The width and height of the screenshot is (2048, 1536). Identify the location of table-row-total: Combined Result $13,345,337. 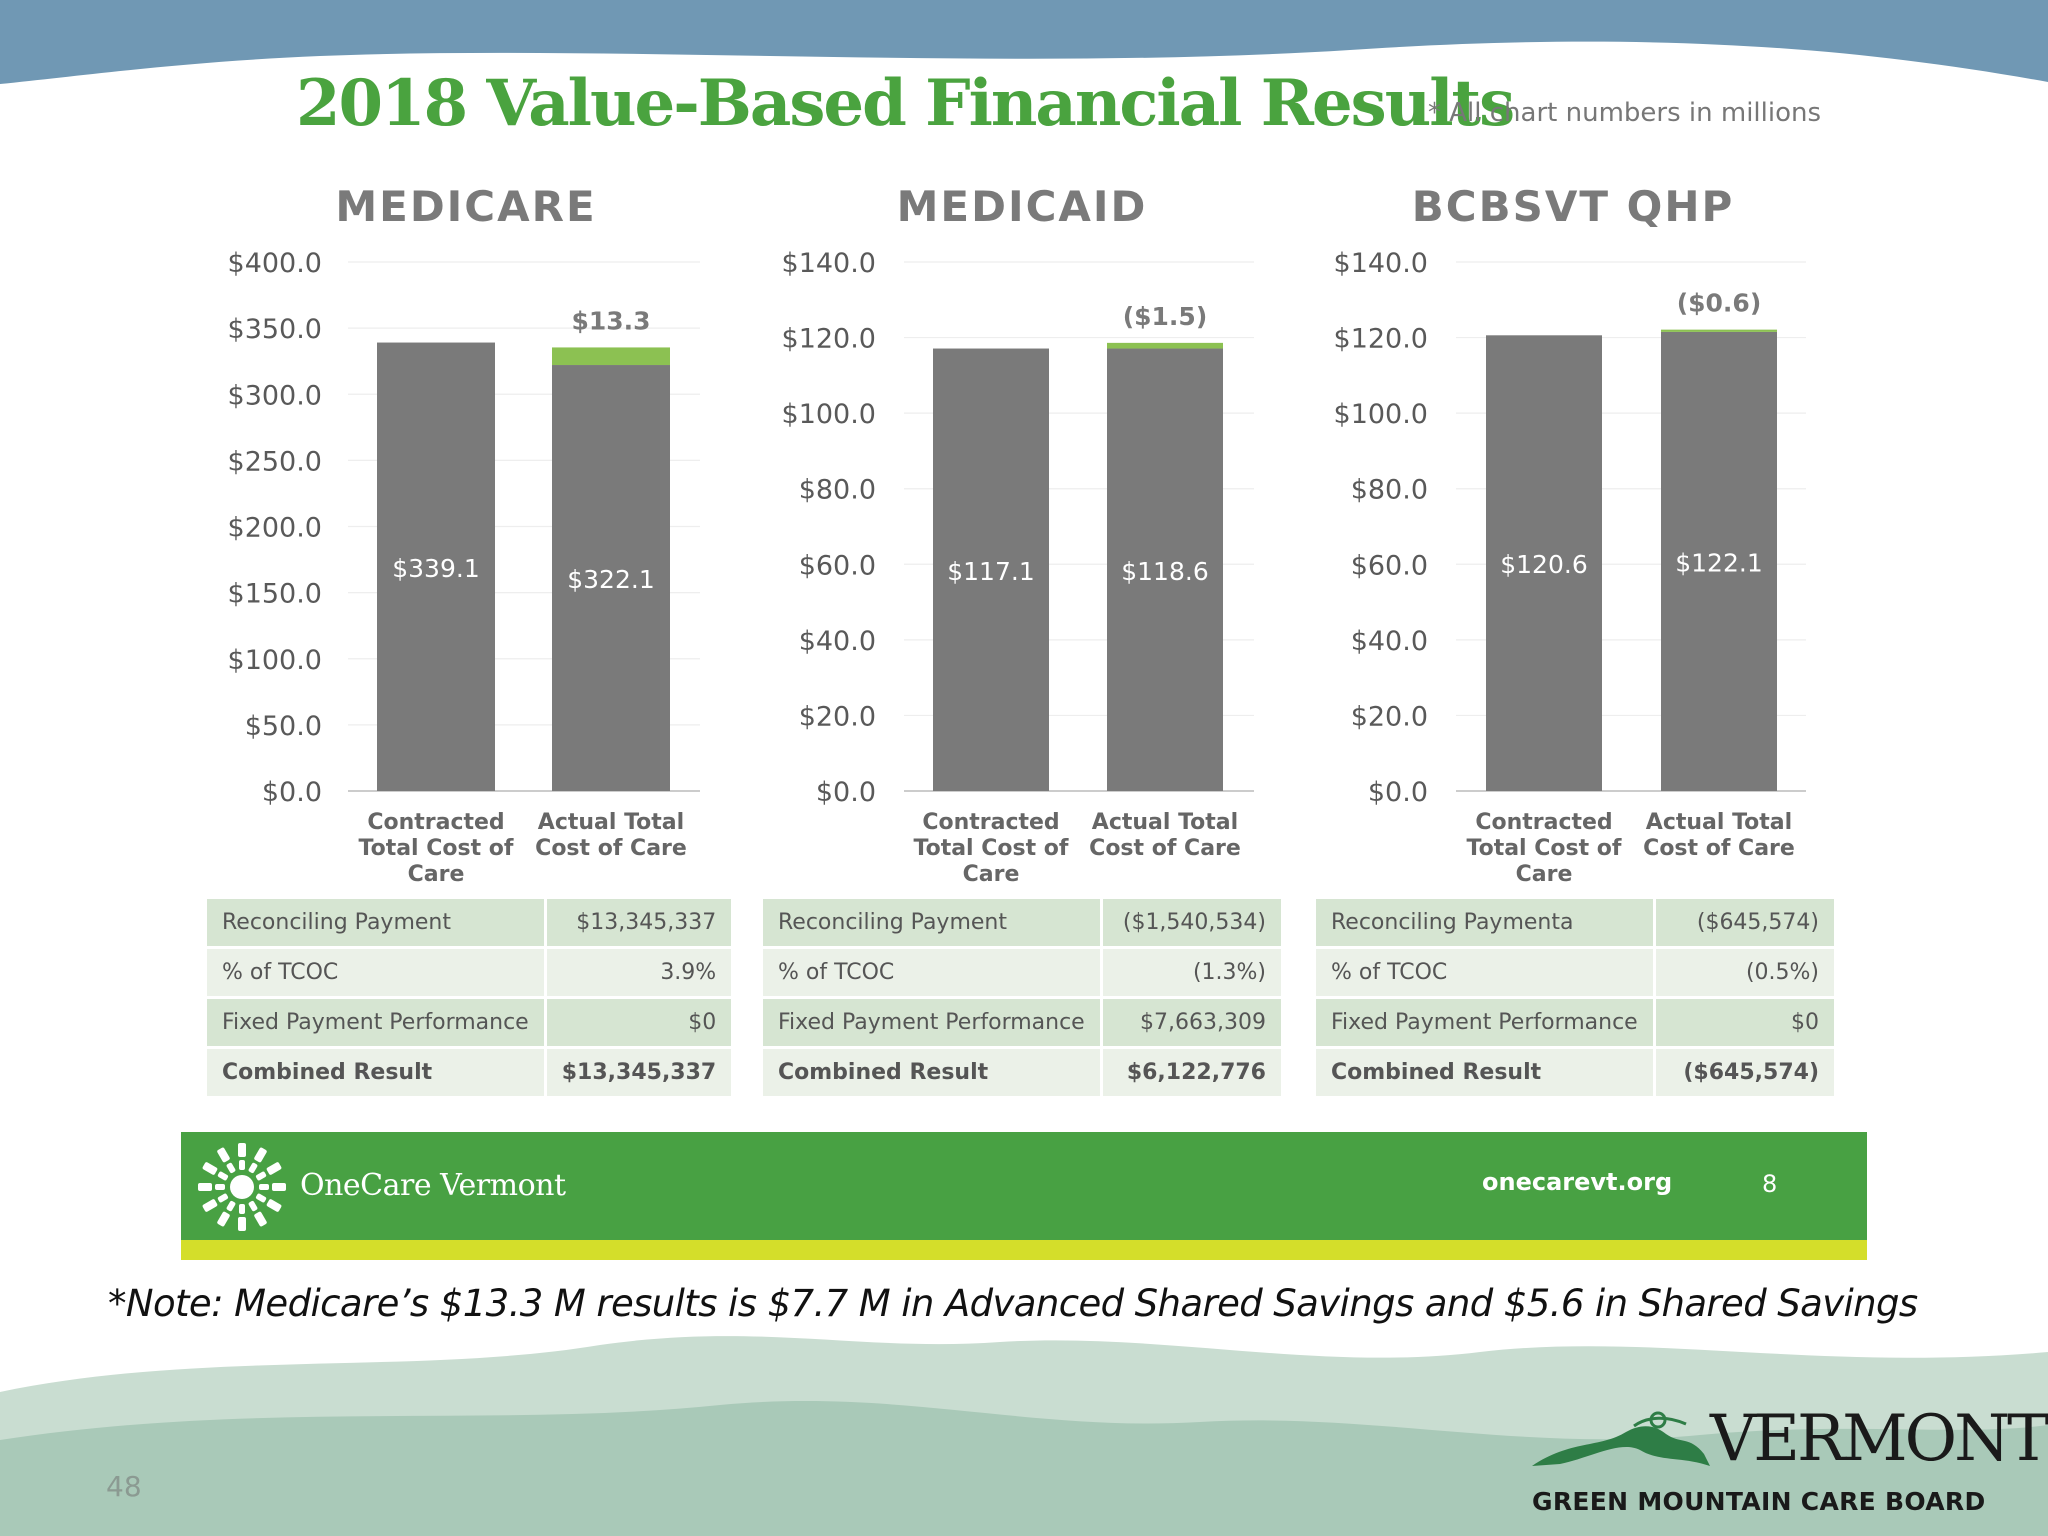
(469, 1072).